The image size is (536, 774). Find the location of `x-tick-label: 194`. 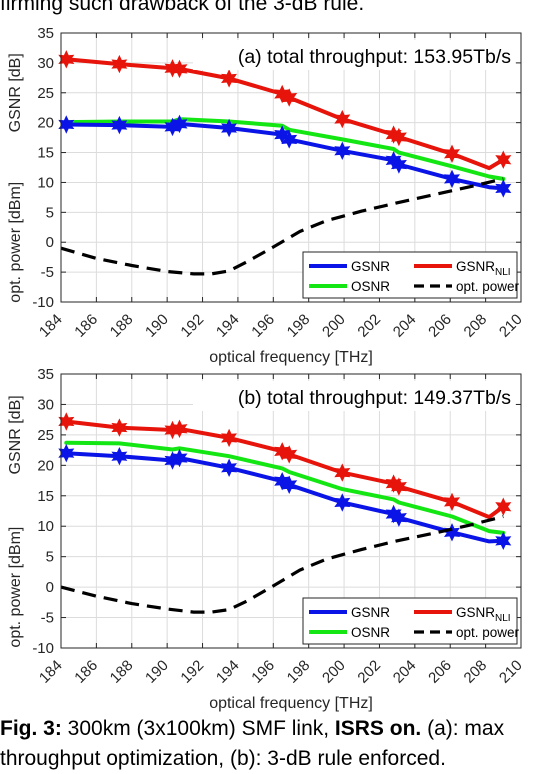

x-tick-label: 194 is located at coordinates (228, 672).